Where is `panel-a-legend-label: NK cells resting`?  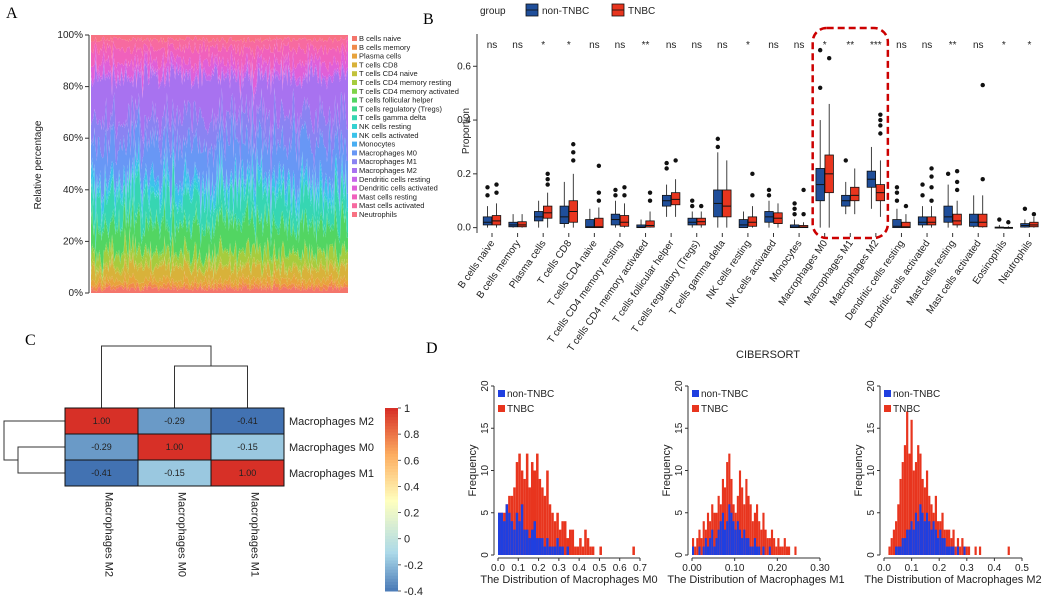
panel-a-legend-label: NK cells resting is located at coordinates (385, 126).